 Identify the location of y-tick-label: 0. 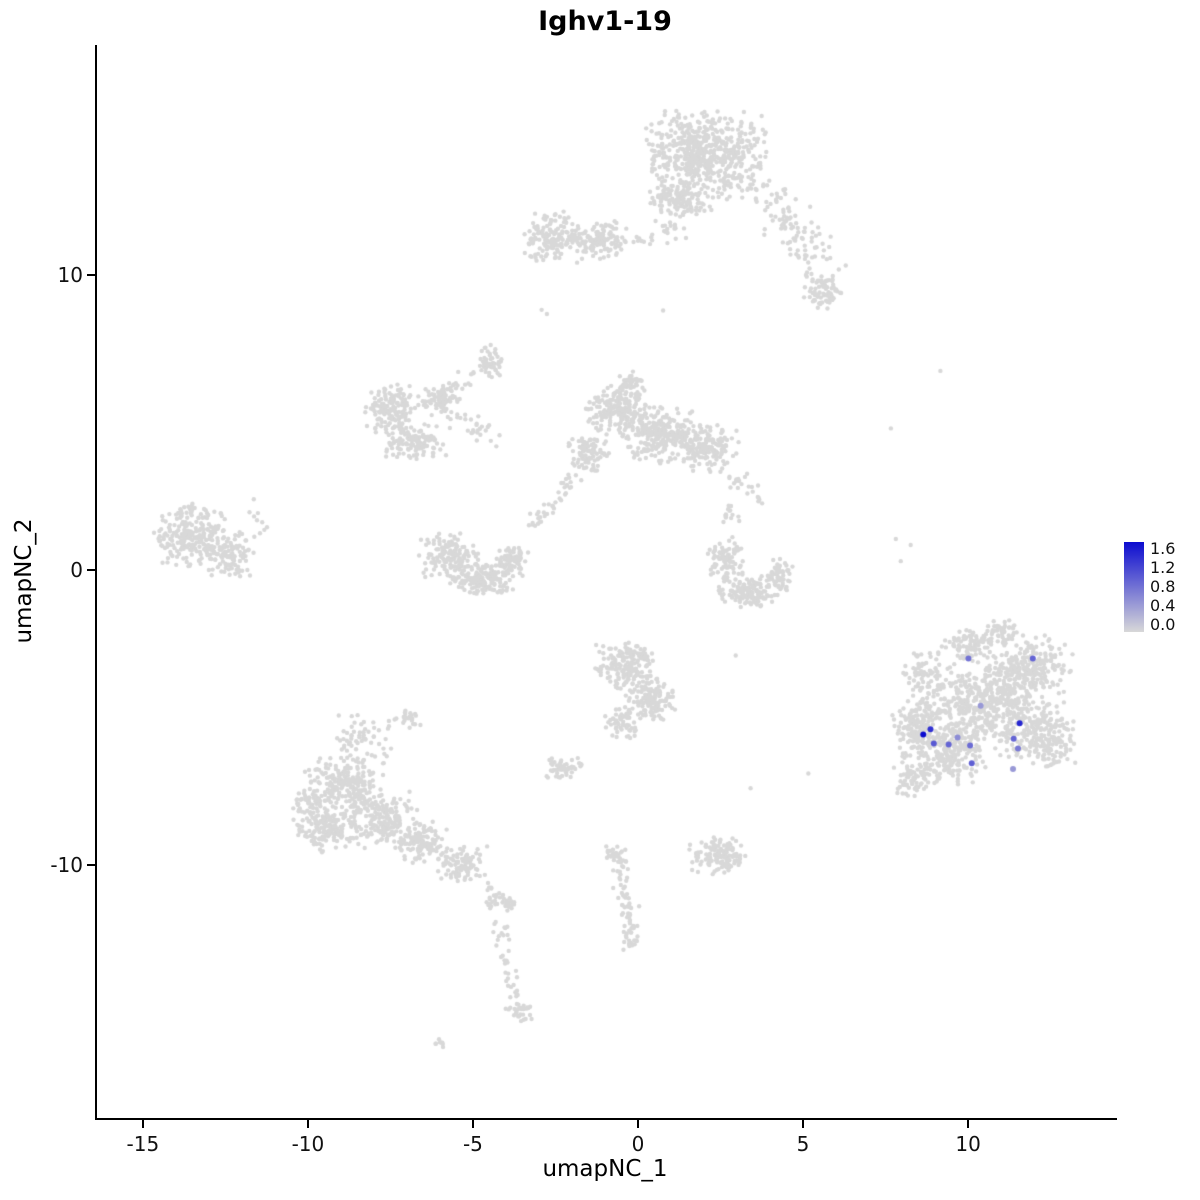
(76, 569).